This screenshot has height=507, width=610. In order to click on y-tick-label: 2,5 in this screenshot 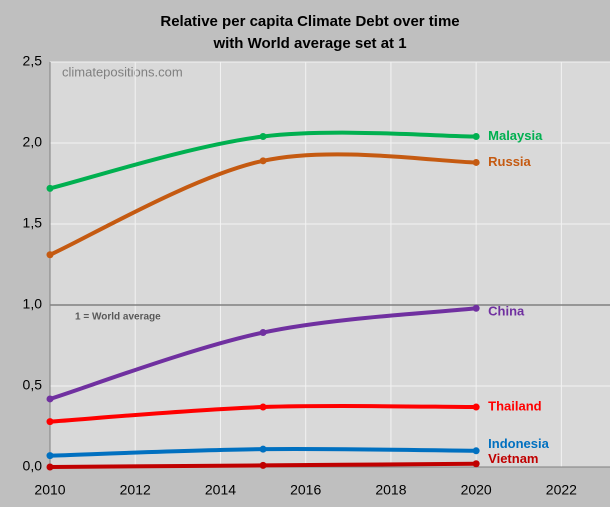, I will do `click(33, 61)`.